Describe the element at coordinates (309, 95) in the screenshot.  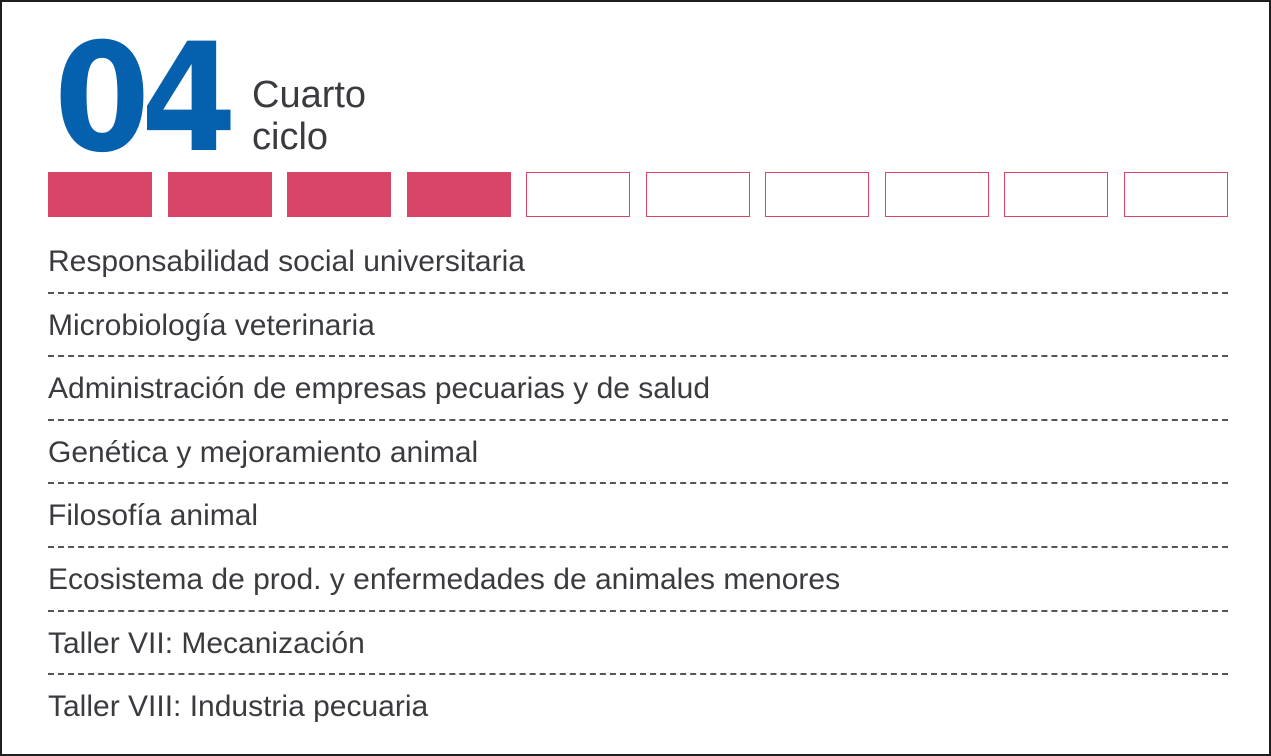
I see `cycle-label-line1: Cuarto` at that location.